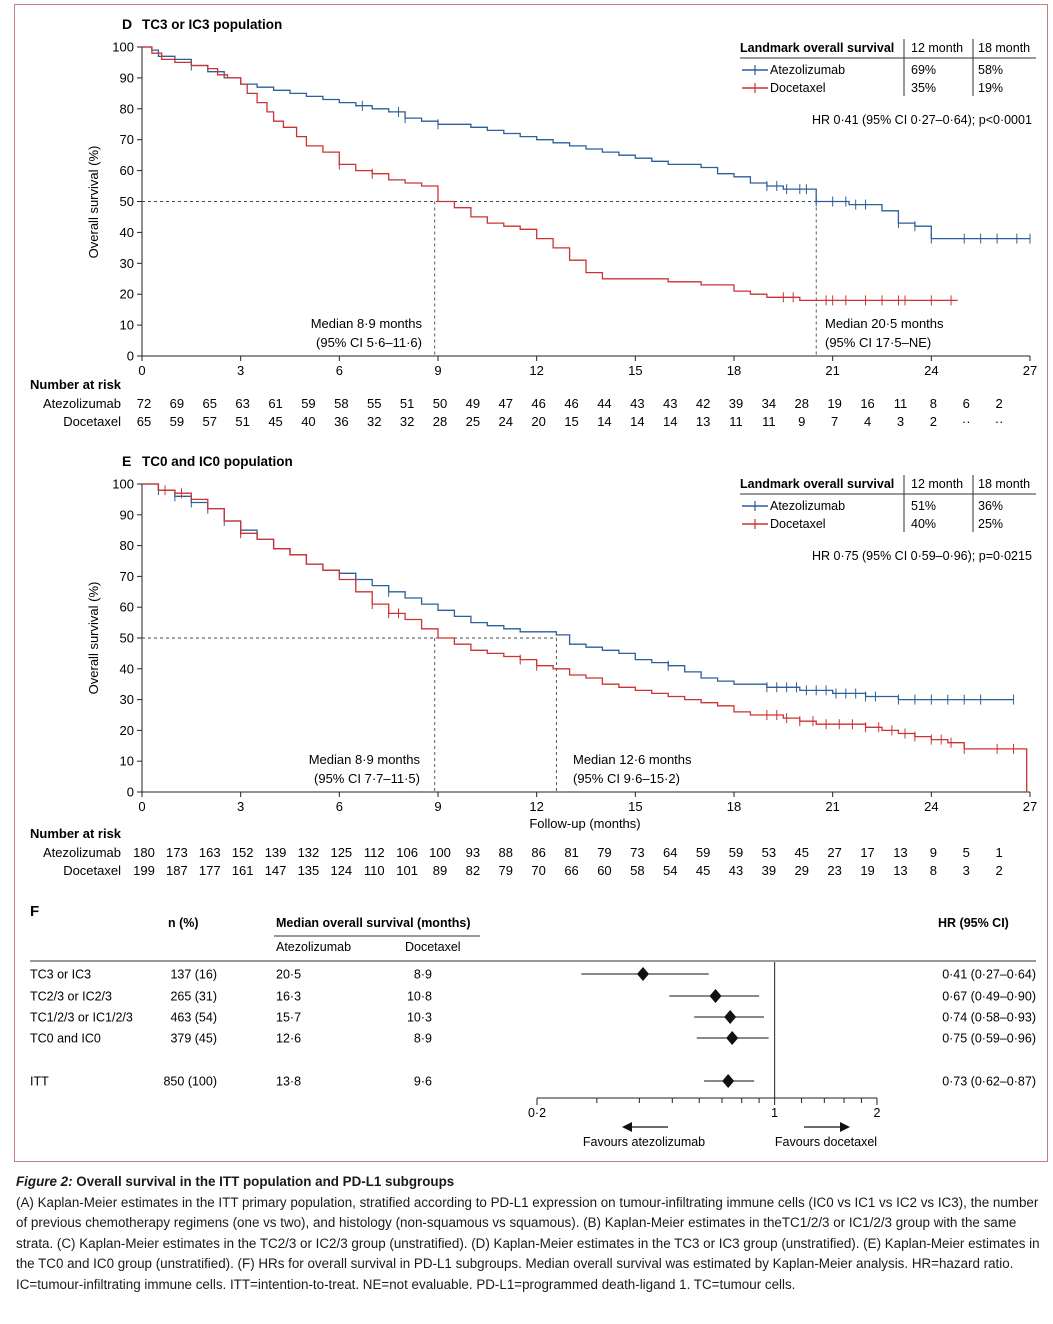 This screenshot has height=1324, width=1053. I want to click on forest-row-hr-text: 0·73 (0·62–0·87), so click(989, 1082).